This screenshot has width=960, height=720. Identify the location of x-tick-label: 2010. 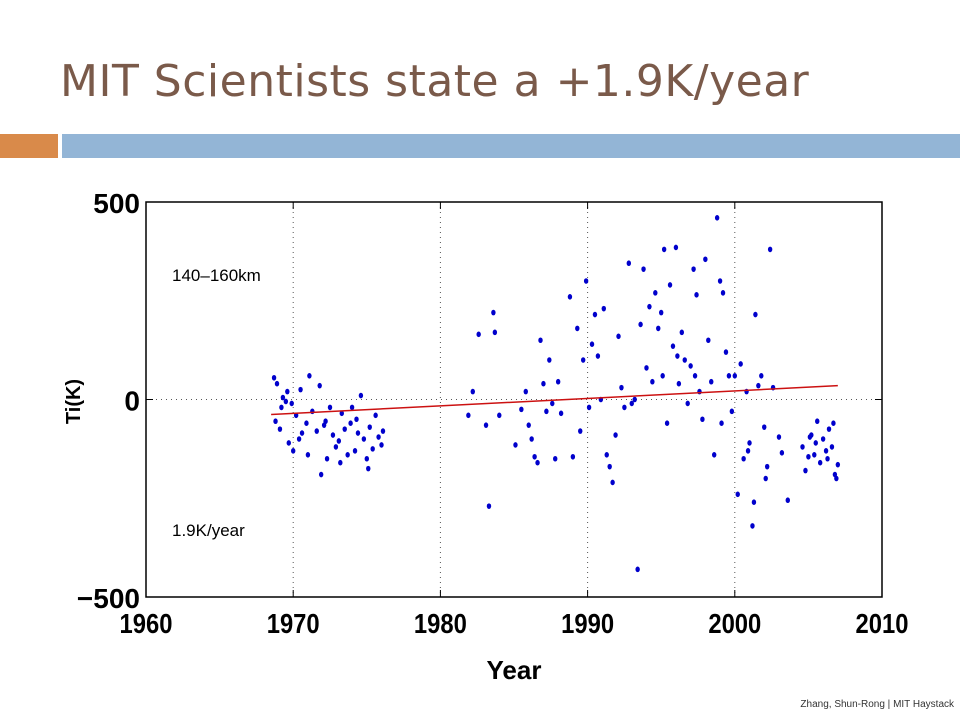
(882, 623).